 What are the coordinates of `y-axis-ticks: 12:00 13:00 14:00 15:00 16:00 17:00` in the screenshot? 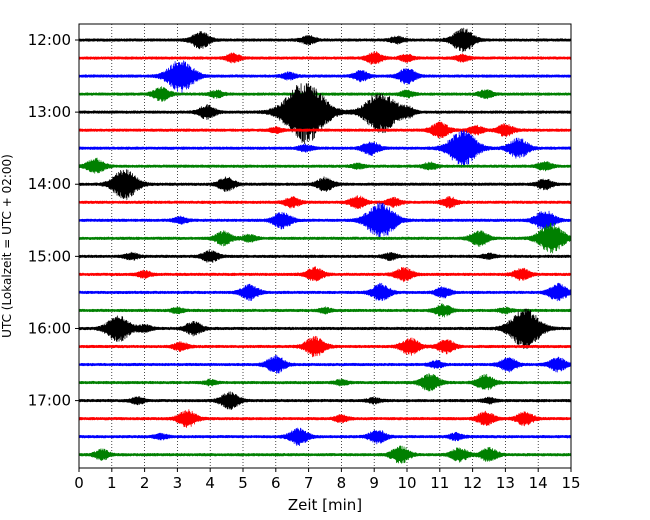 It's located at (53, 220).